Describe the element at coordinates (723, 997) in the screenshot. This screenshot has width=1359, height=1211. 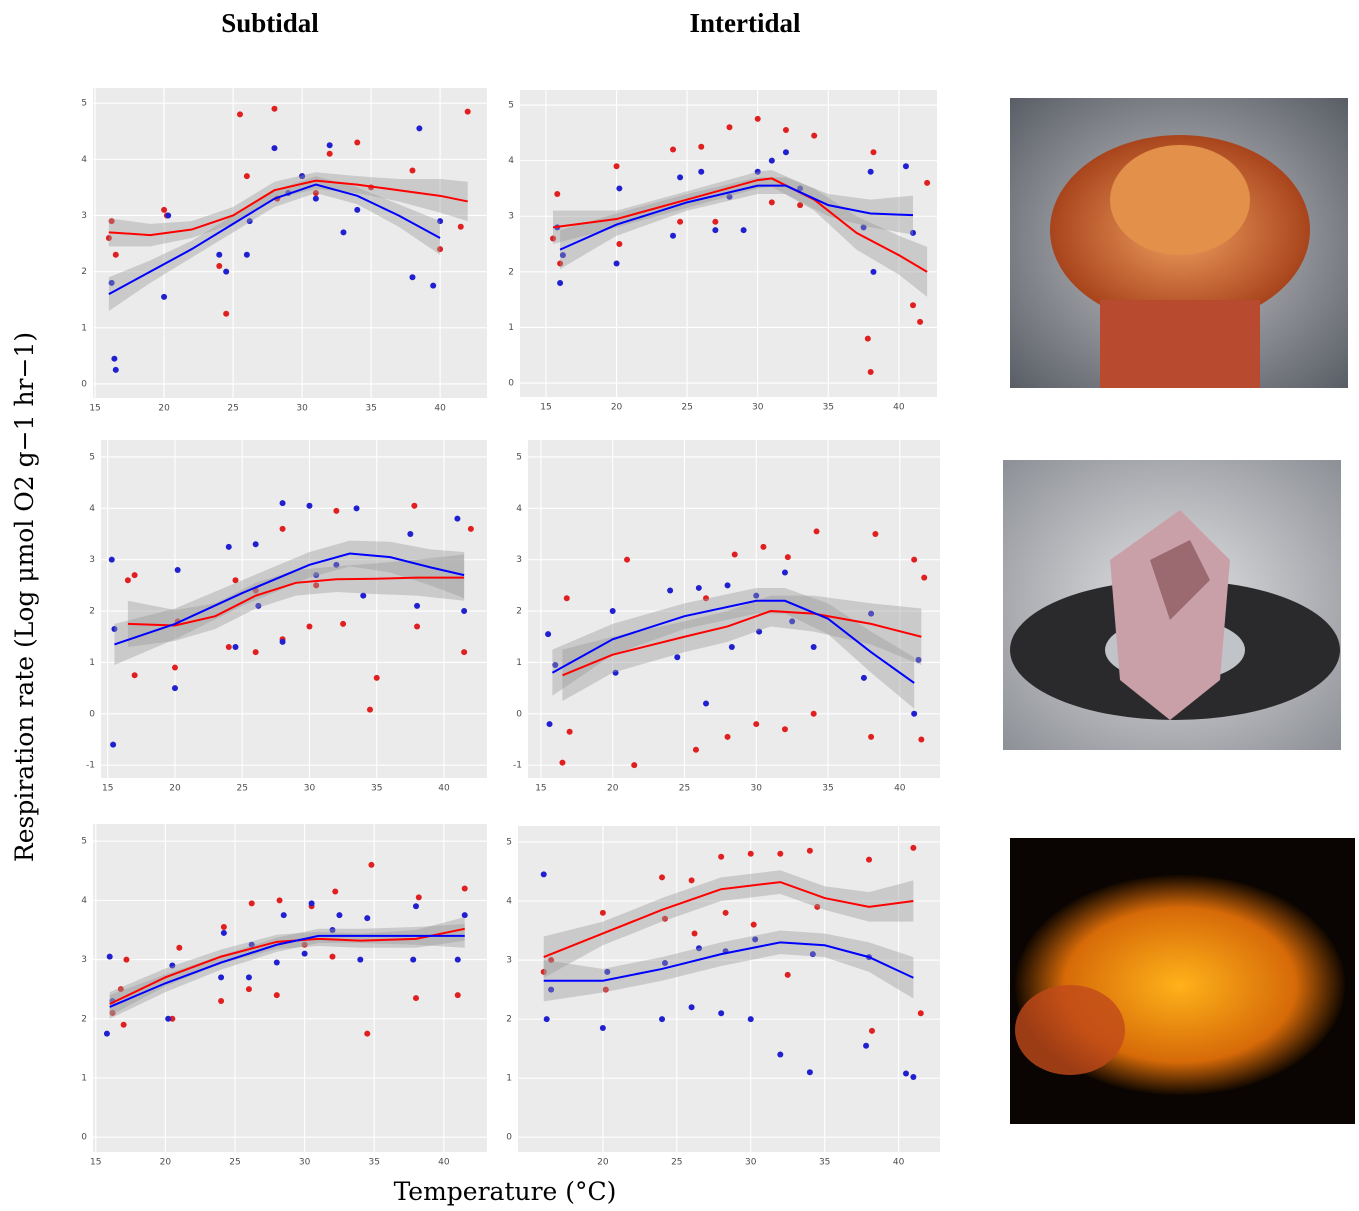
I see `panel: 20 25 30 35 40 0 1 2 3 4 5` at that location.